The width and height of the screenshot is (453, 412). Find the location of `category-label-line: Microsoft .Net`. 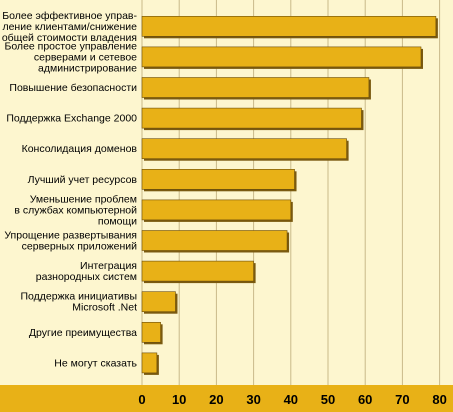

category-label-line: Microsoft .Net is located at coordinates (104, 308).